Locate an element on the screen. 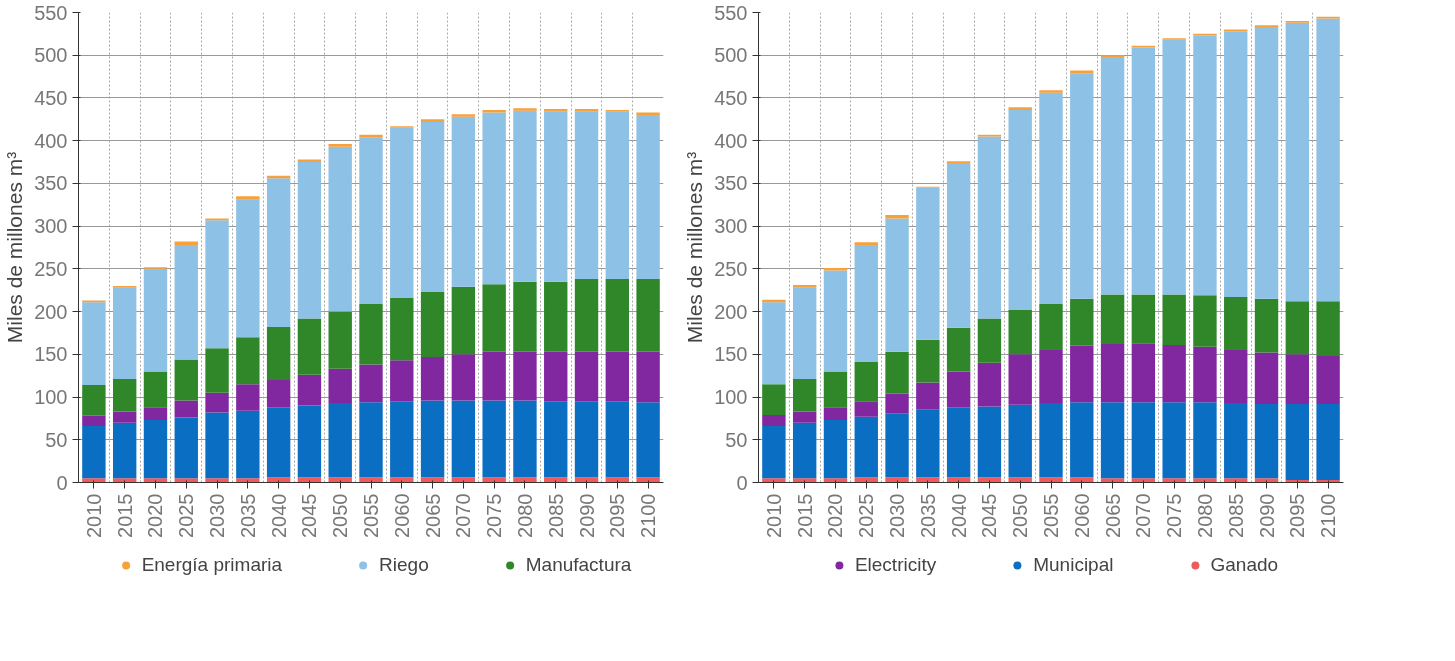  x-tick-label: 2090 is located at coordinates (586, 515).